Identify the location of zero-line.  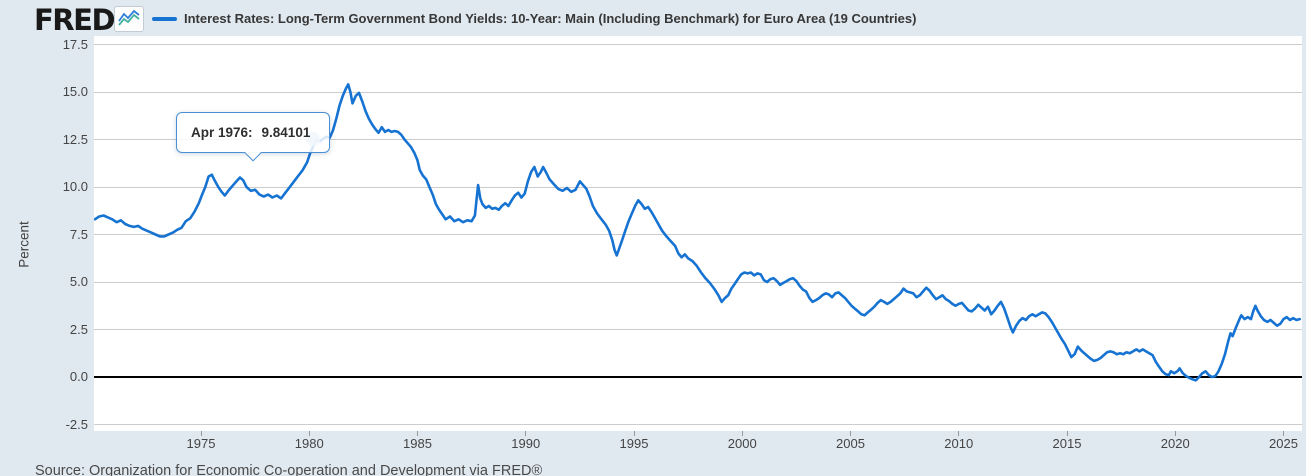
(698, 377).